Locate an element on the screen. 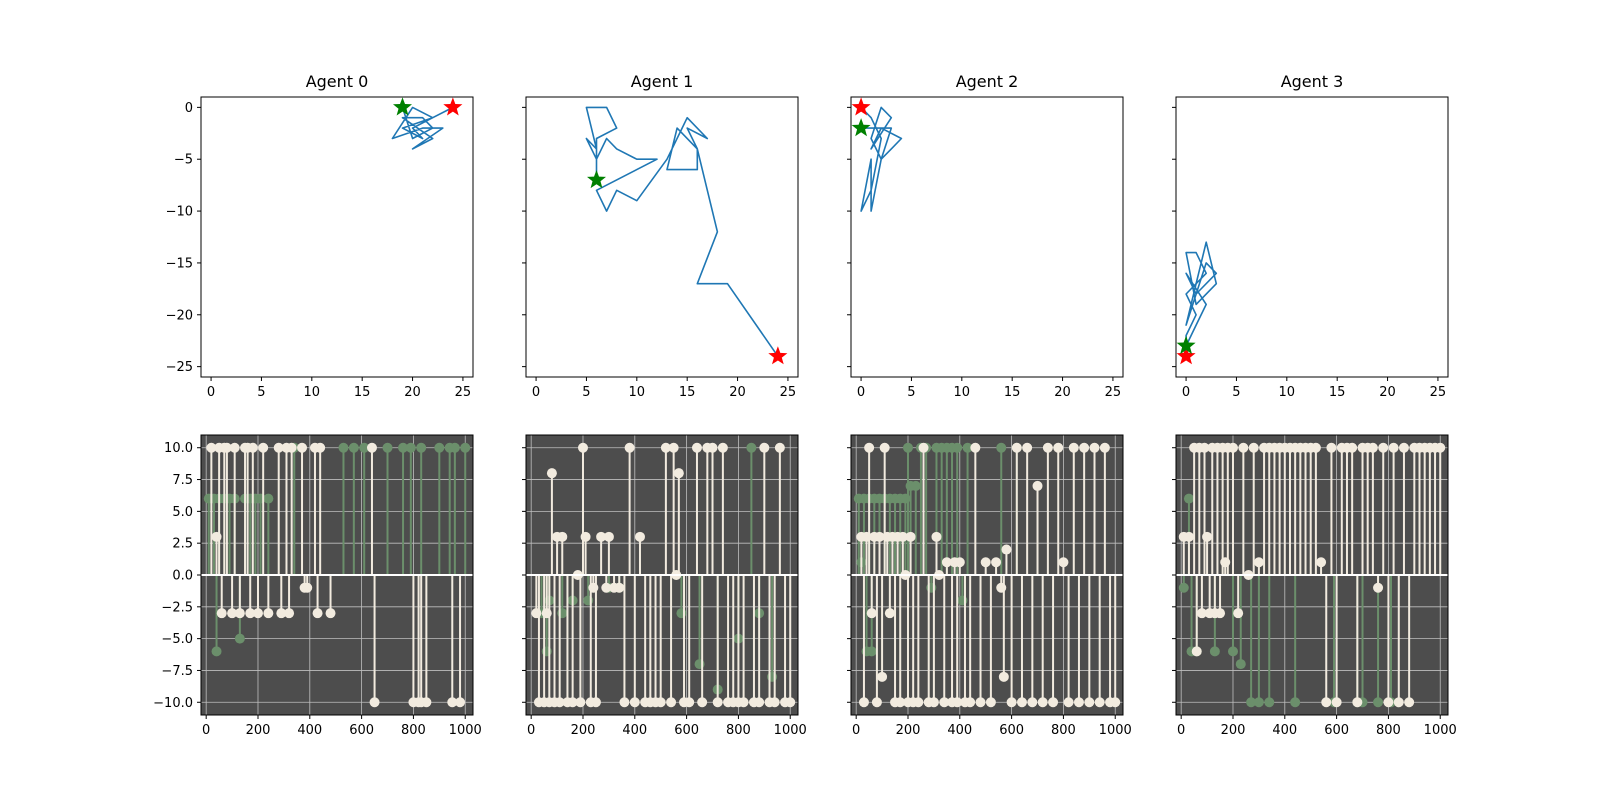  chart-title: Agent 0 is located at coordinates (337, 81).